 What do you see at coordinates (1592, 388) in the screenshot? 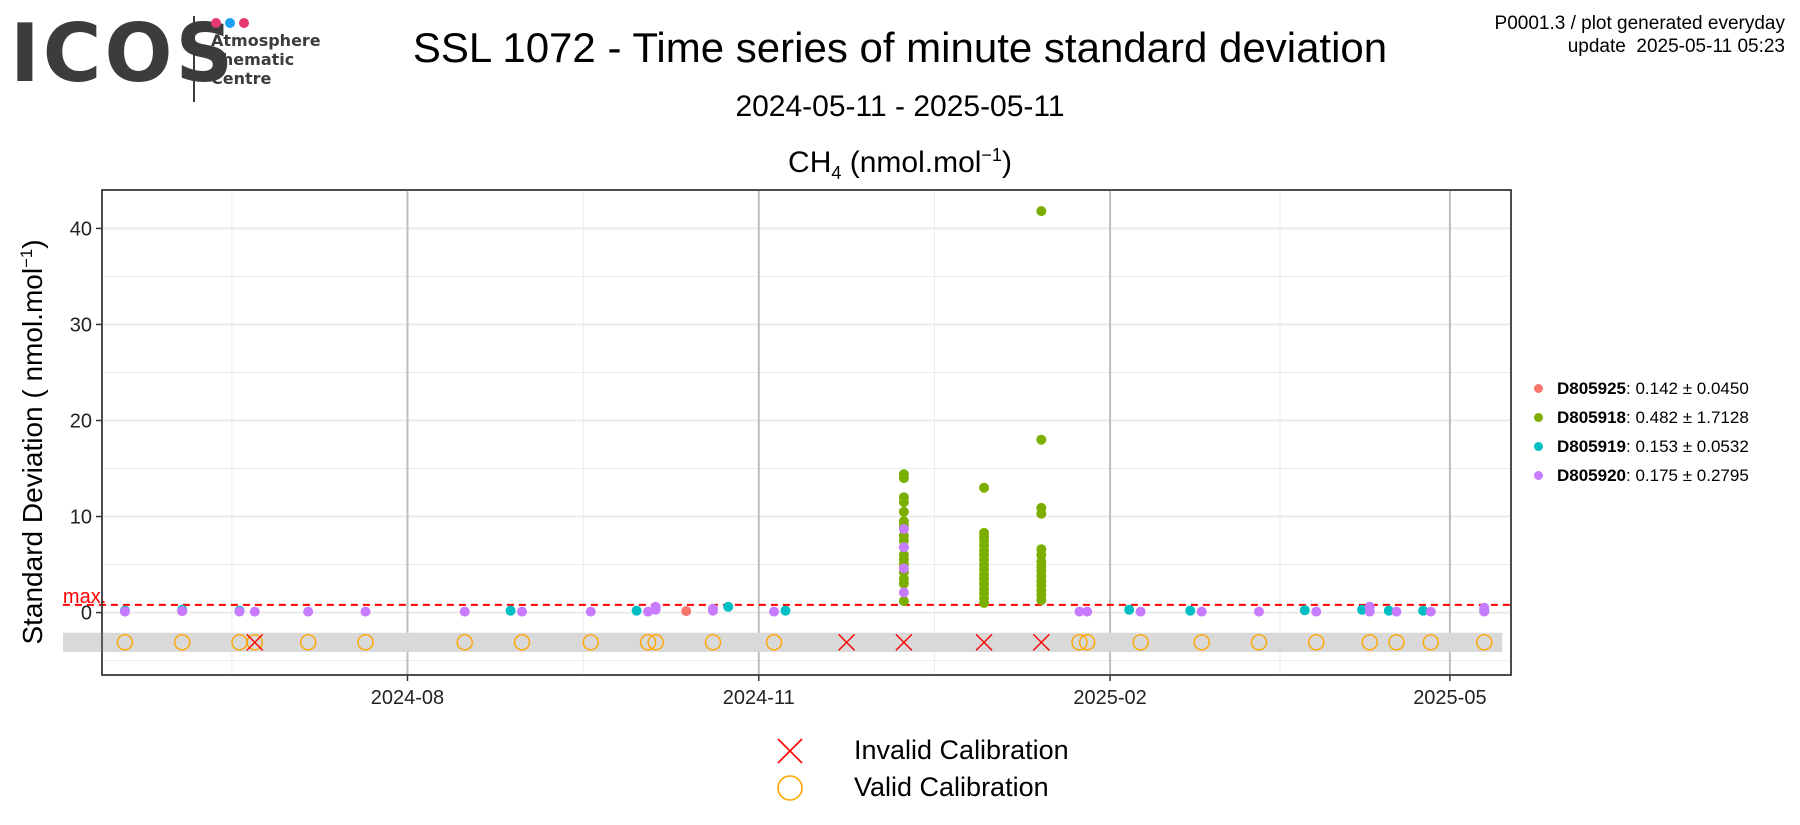
I see `legend-series-name: D805925` at bounding box center [1592, 388].